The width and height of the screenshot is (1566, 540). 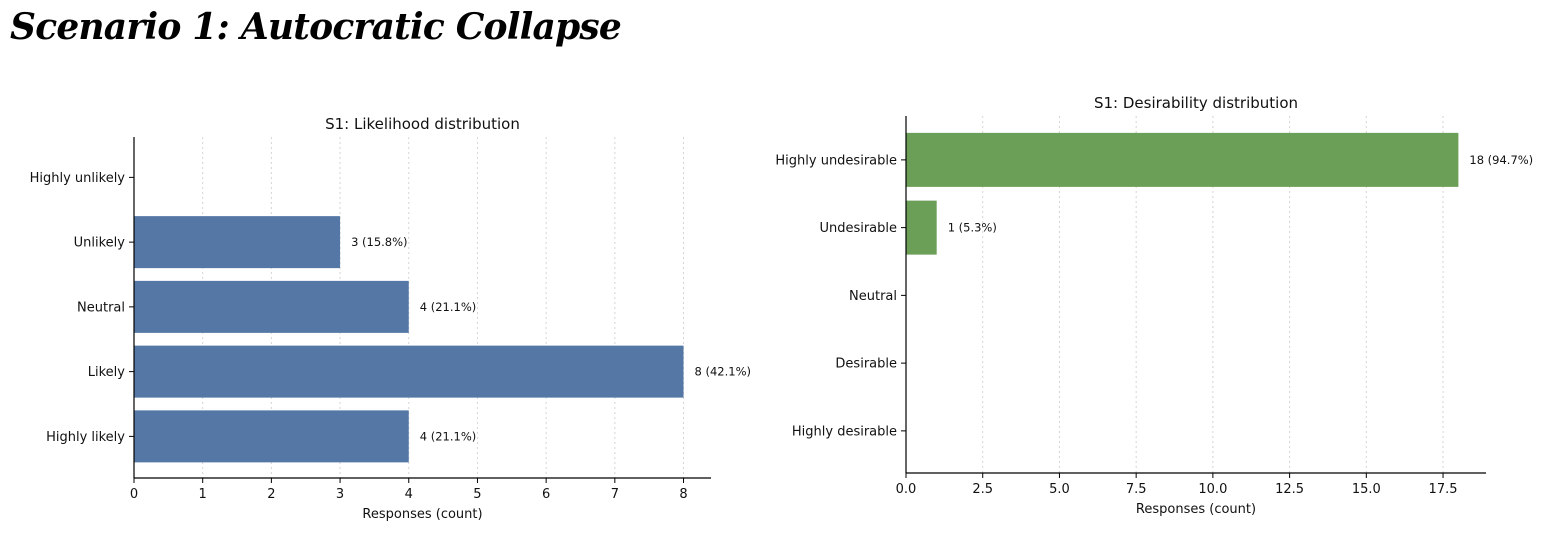 What do you see at coordinates (1212, 489) in the screenshot?
I see `x-tick-label: 10.0` at bounding box center [1212, 489].